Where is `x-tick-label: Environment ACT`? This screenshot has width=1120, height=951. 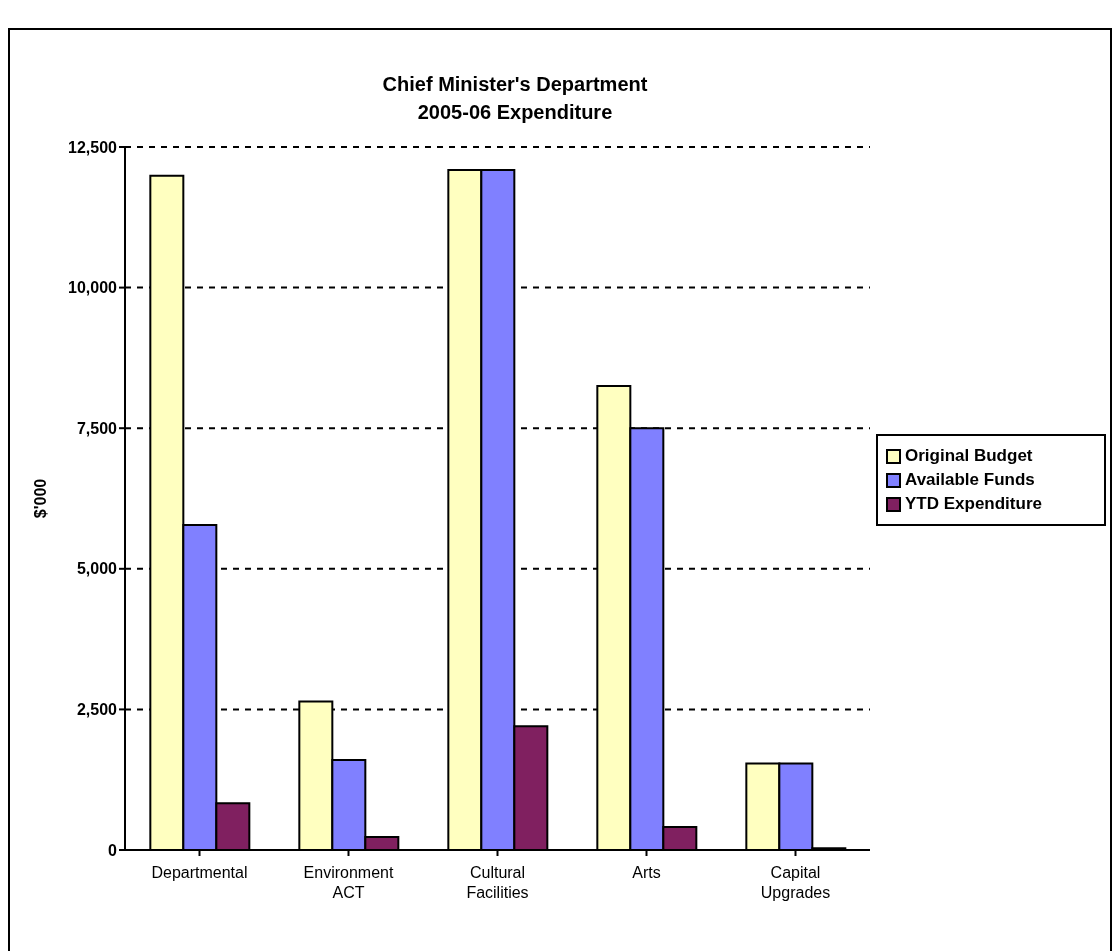 x-tick-label: Environment ACT is located at coordinates (348, 882).